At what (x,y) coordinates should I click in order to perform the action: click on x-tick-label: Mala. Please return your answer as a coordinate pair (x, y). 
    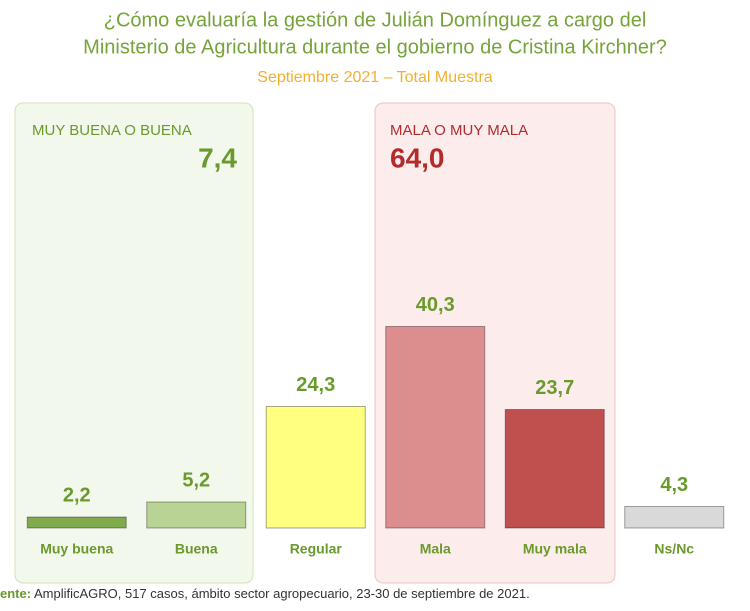
    Looking at the image, I should click on (435, 549).